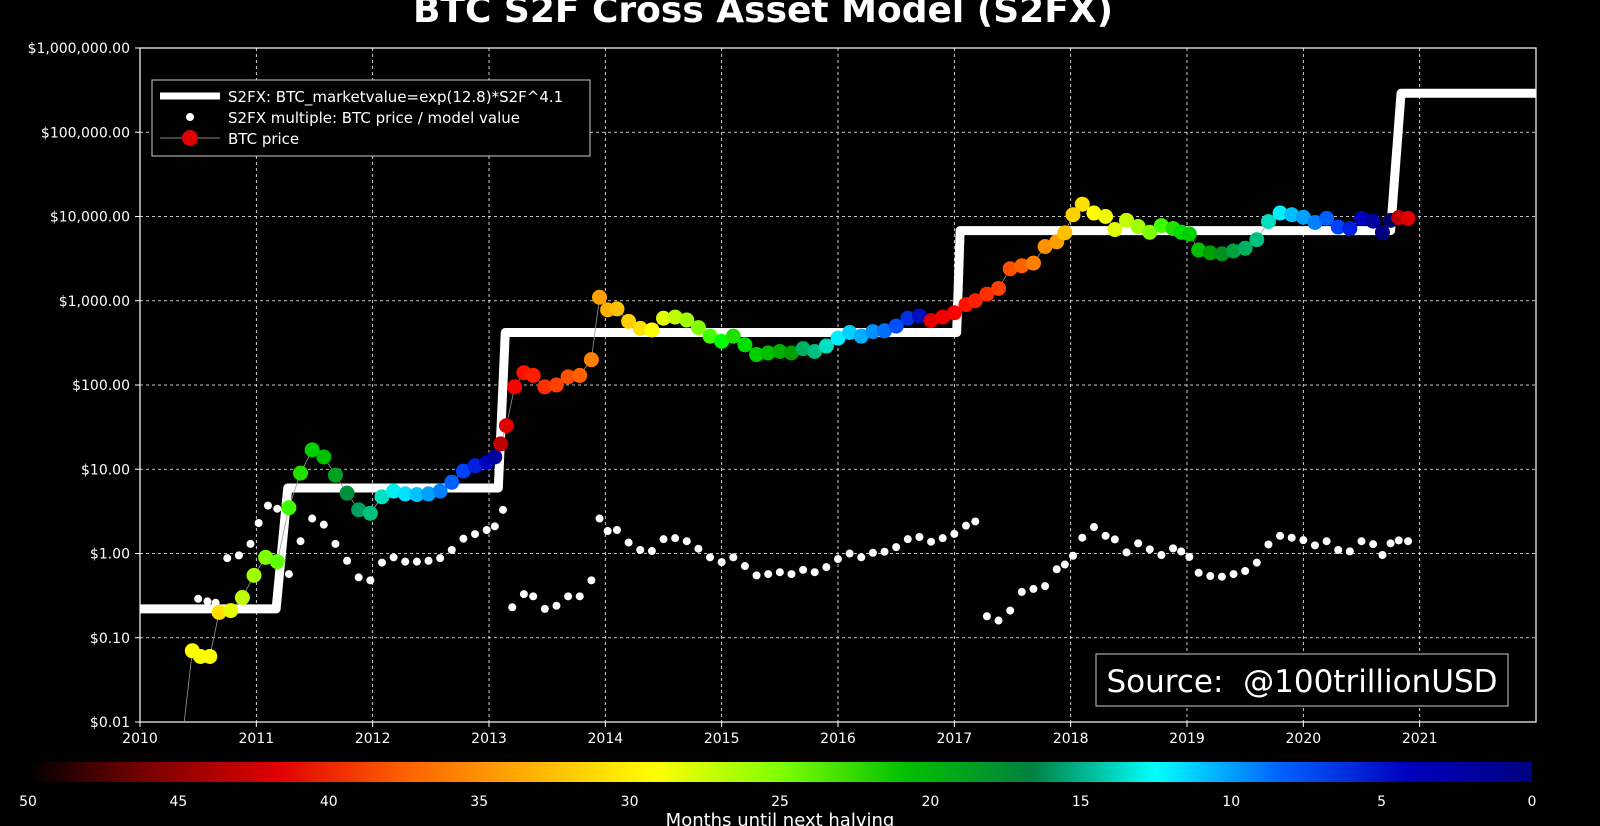  Describe the element at coordinates (110, 555) in the screenshot. I see `y-tick-label: $1.00` at that location.